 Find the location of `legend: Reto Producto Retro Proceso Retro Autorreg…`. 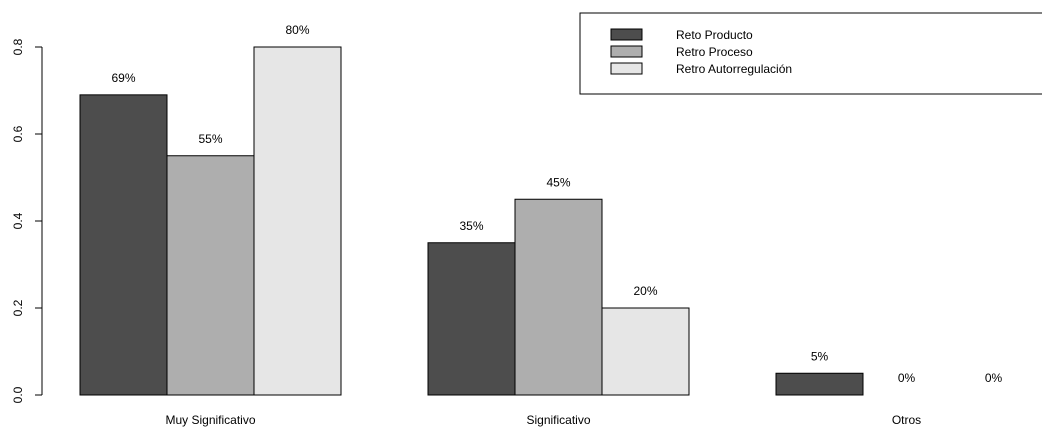

legend: Reto Producto Retro Proceso Retro Autorreg… is located at coordinates (810, 53).